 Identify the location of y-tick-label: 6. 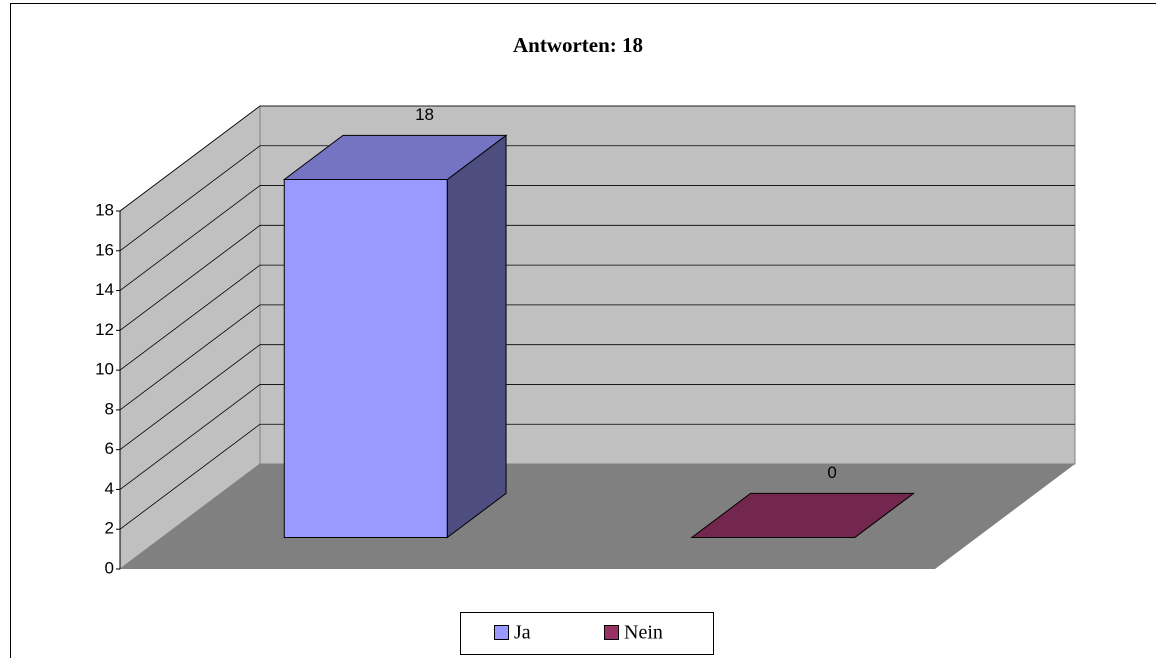
(109, 448).